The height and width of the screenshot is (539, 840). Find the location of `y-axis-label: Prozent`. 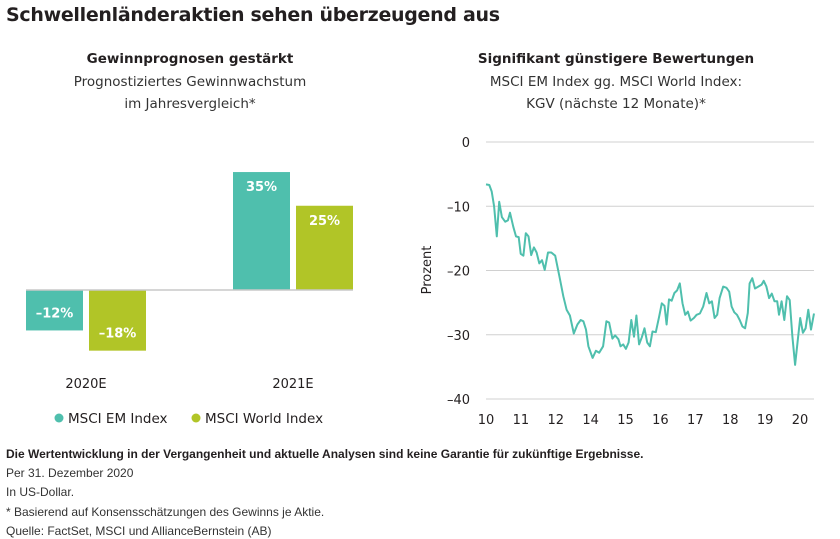

y-axis-label: Prozent is located at coordinates (427, 270).